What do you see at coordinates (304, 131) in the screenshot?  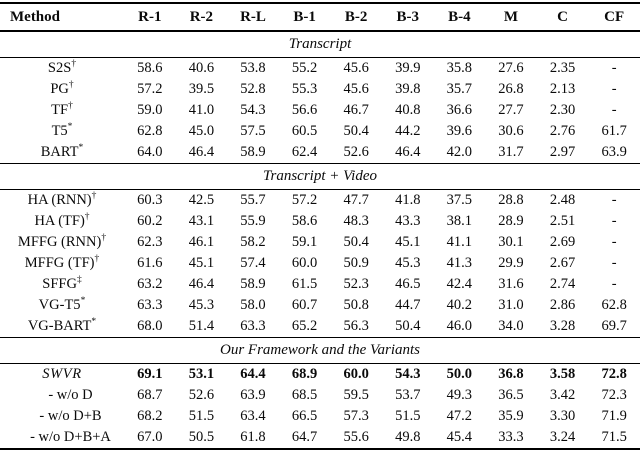 I see `value-cell: 60.5` at bounding box center [304, 131].